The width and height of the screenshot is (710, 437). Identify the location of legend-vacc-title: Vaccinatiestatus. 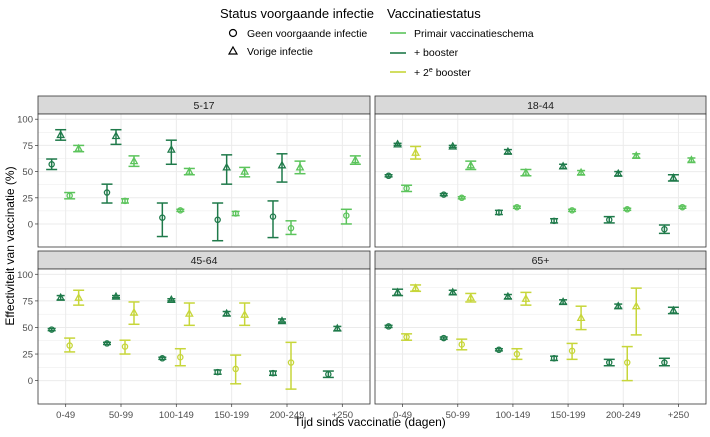
(434, 13).